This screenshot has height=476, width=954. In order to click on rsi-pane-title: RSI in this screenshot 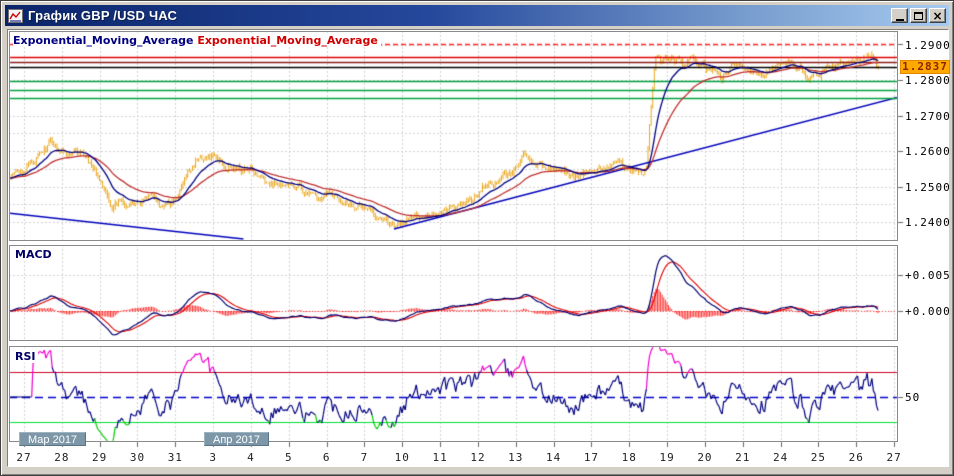, I will do `click(25, 356)`.